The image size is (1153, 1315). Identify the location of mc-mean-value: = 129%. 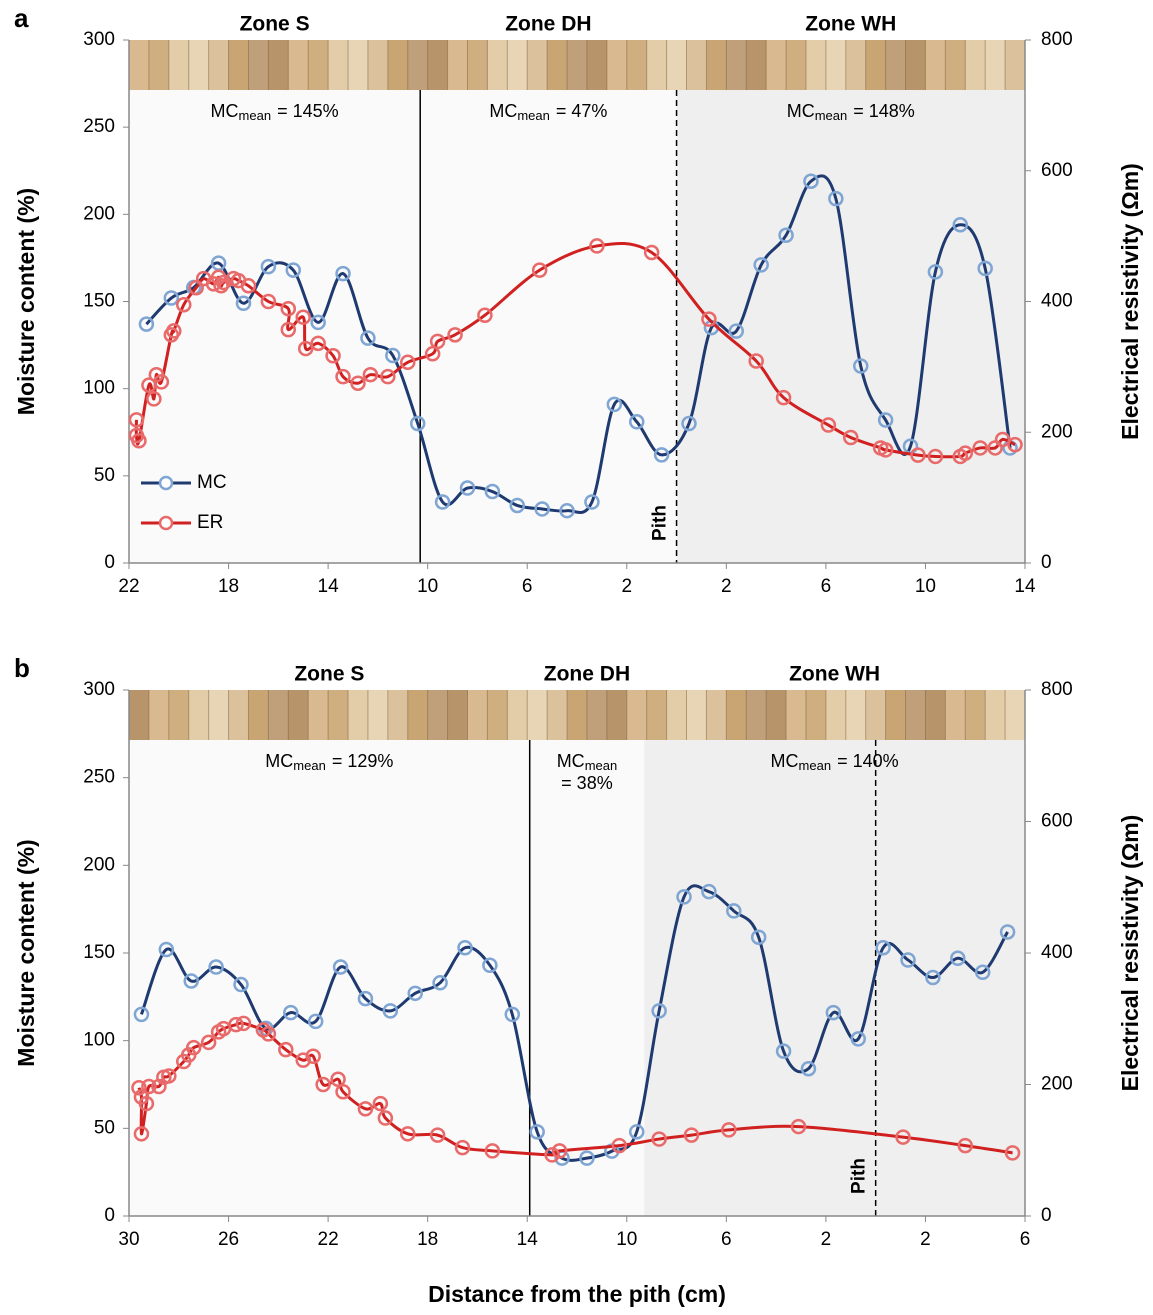
(363, 761).